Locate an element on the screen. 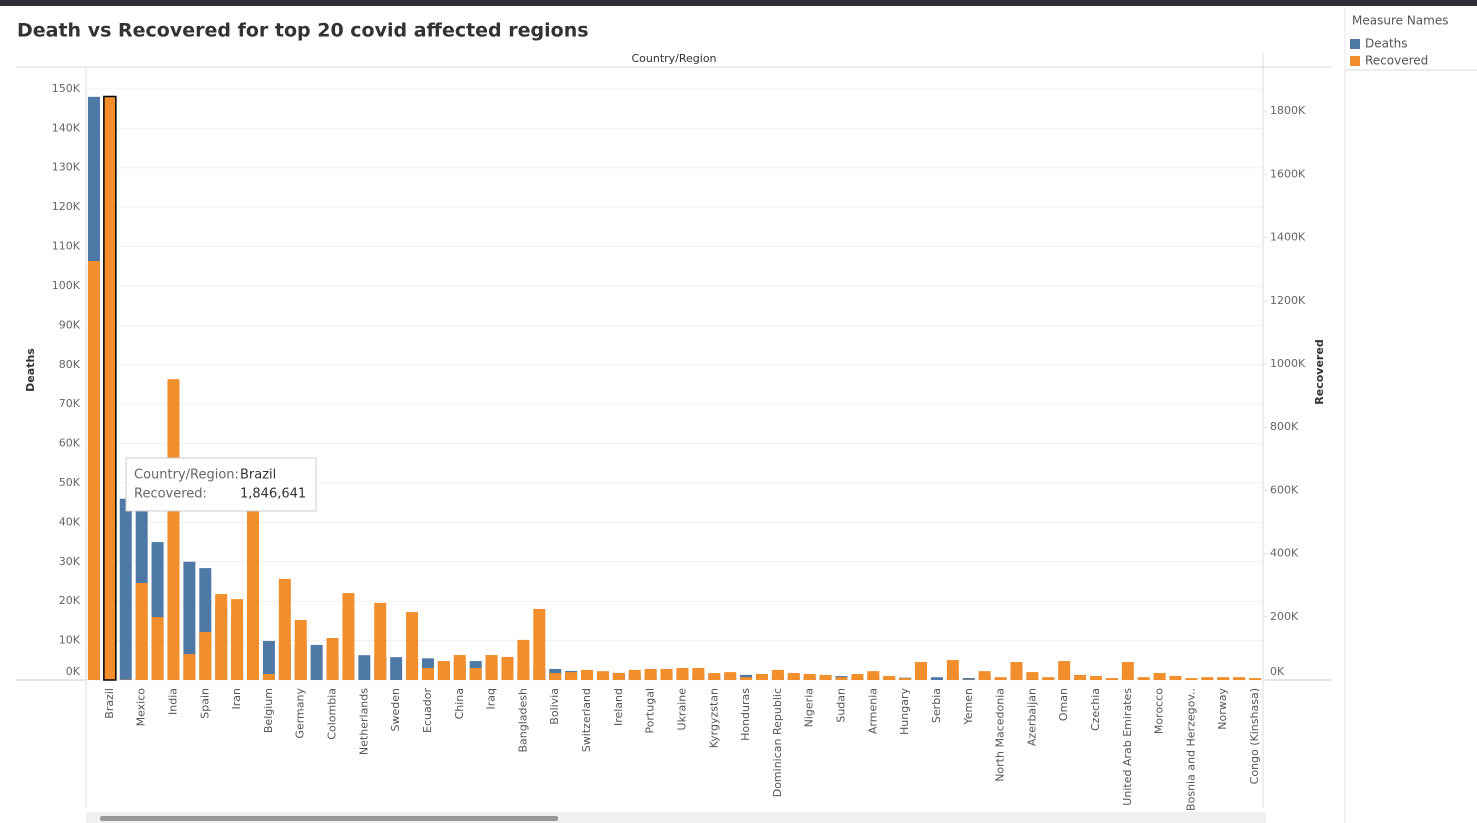 This screenshot has width=1477, height=823. x-tick-label: Serbia is located at coordinates (936, 705).